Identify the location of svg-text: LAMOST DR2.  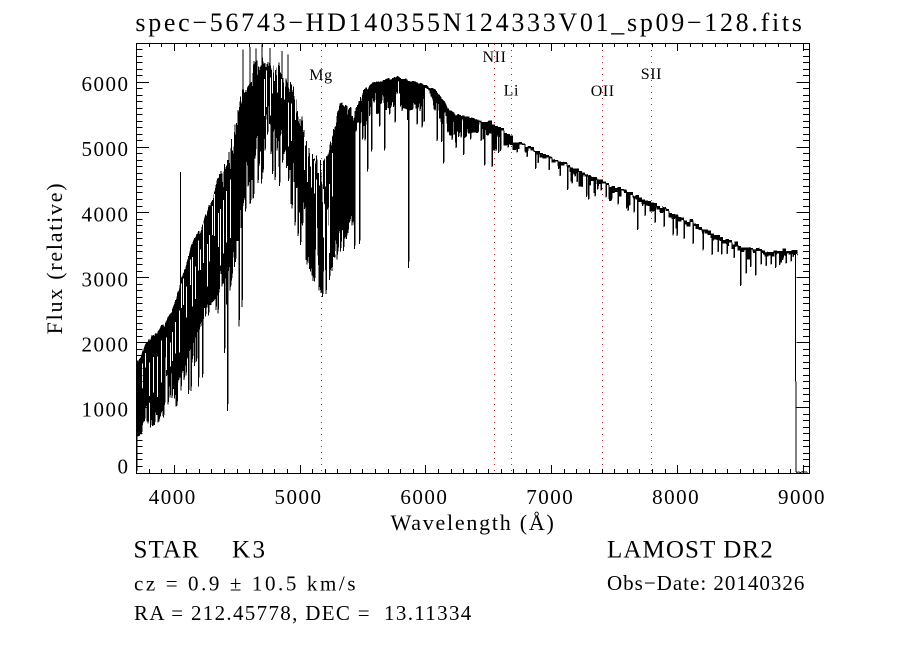
(690, 550).